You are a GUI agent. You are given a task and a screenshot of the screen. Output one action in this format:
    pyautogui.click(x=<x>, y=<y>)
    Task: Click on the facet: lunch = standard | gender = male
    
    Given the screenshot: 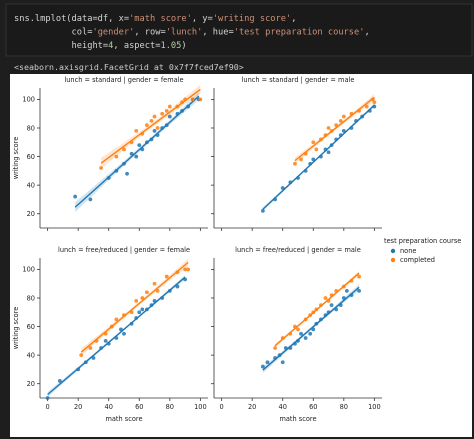 What is the action you would take?
    pyautogui.click(x=296, y=153)
    